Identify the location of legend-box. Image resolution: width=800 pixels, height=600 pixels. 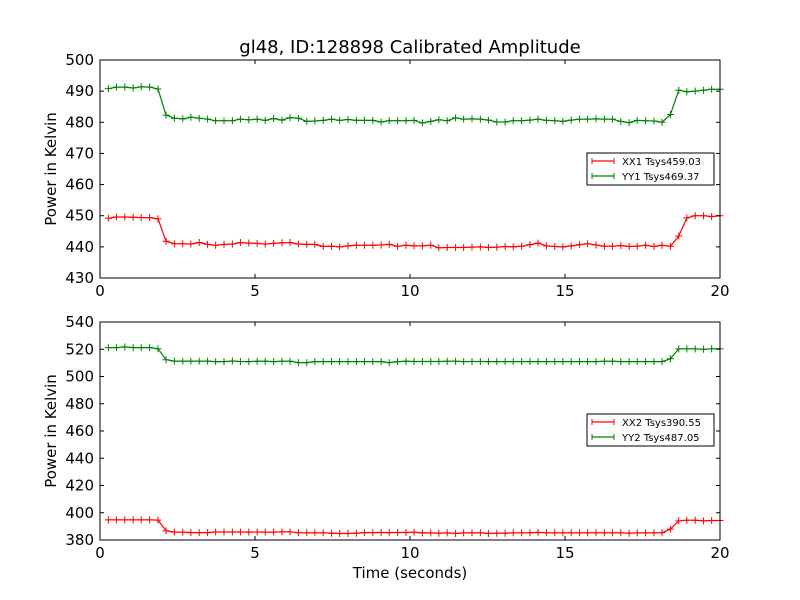
(650, 169).